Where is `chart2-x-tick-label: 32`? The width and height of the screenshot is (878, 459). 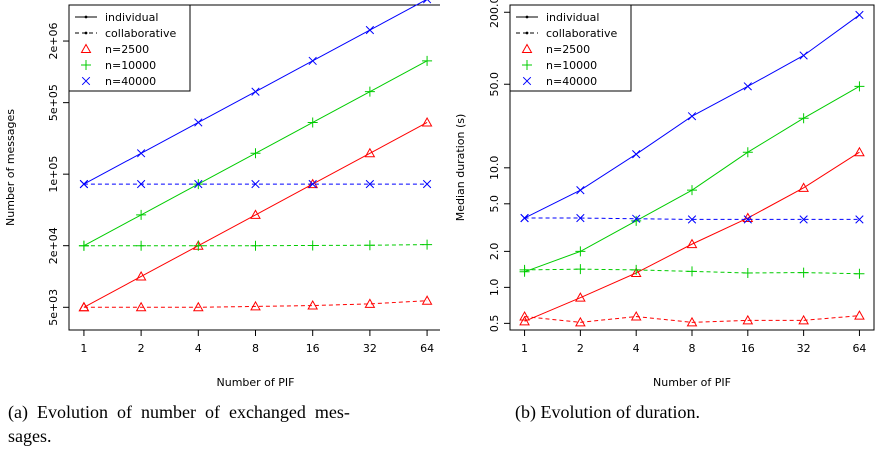 chart2-x-tick-label: 32 is located at coordinates (804, 348).